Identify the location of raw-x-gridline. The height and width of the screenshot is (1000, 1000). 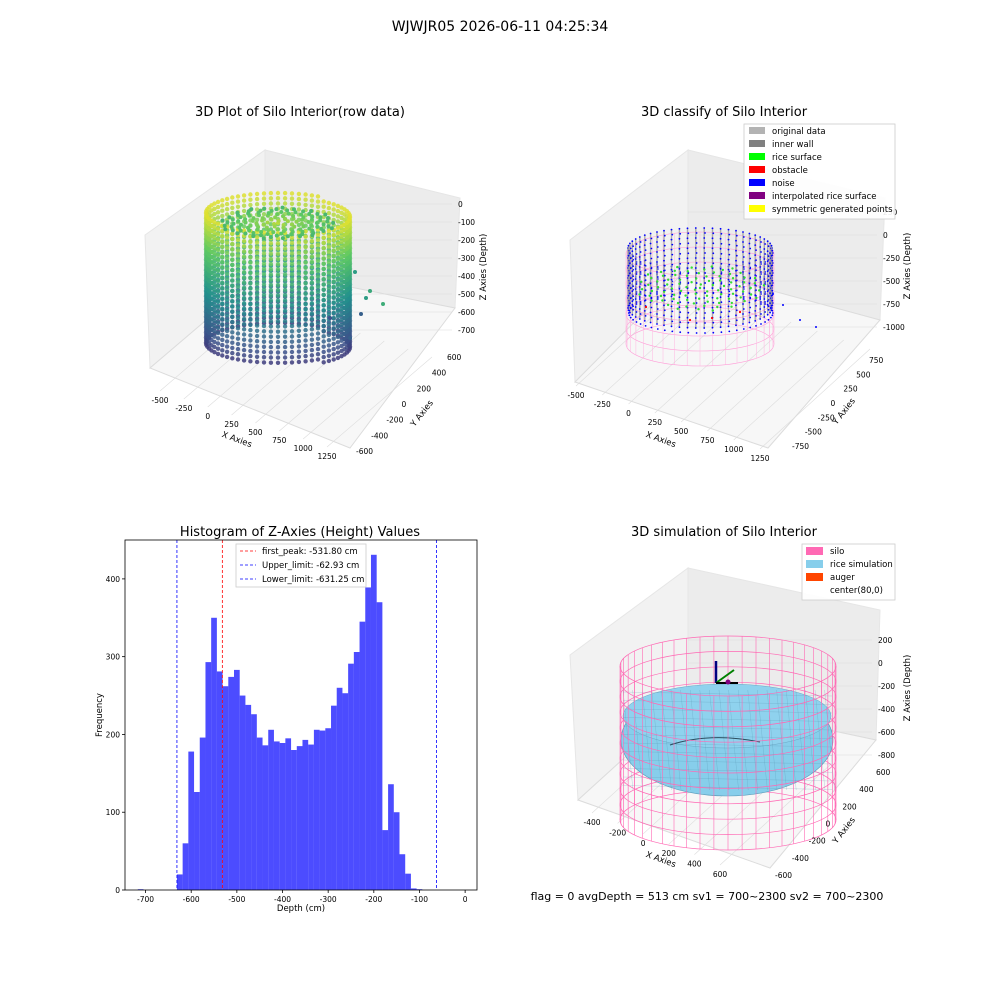
(260, 362).